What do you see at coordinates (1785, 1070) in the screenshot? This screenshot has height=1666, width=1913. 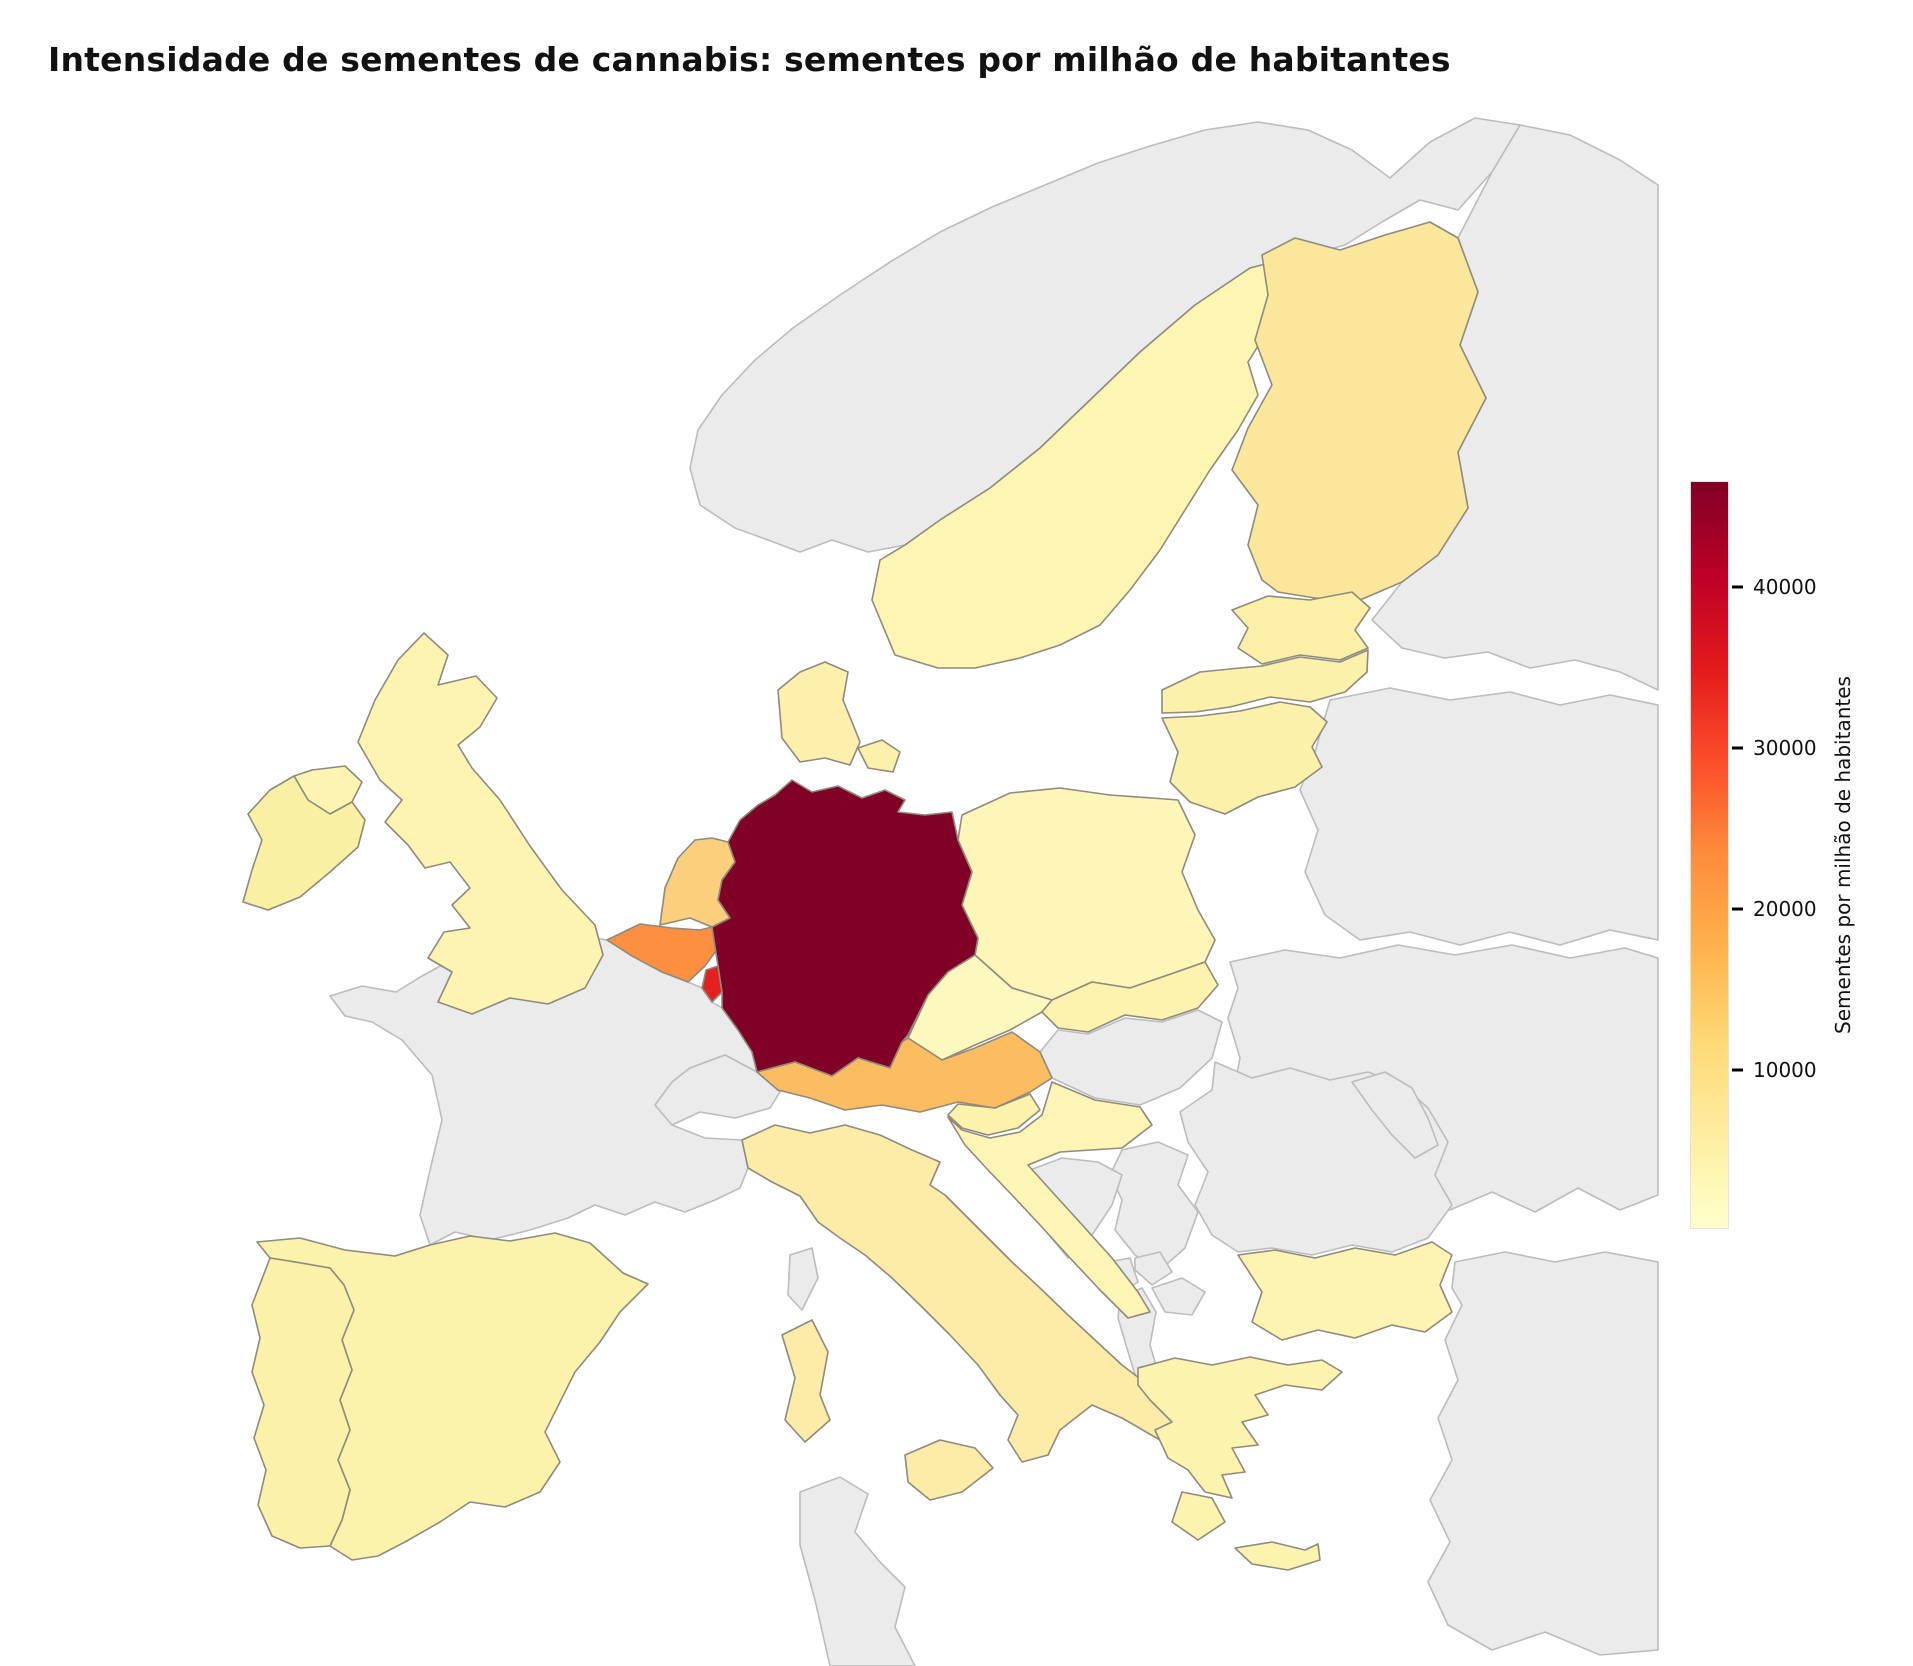 I see `colorbar-tick-label: 10000` at bounding box center [1785, 1070].